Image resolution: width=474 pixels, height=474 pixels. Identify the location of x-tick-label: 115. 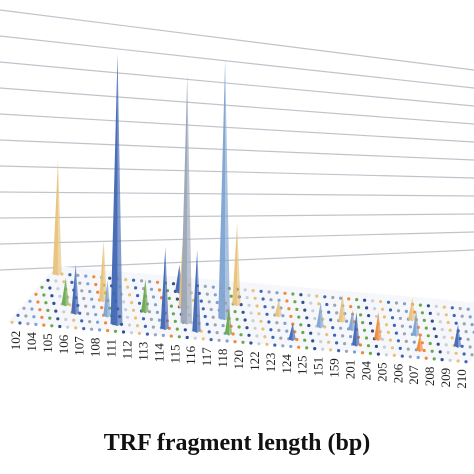
(174, 354).